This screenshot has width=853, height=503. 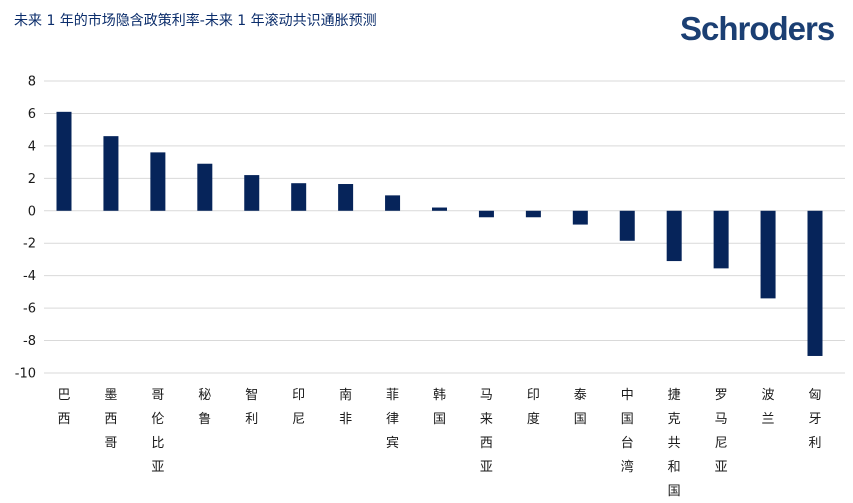 What do you see at coordinates (392, 419) in the screenshot?
I see `category-label: 菲律宾` at bounding box center [392, 419].